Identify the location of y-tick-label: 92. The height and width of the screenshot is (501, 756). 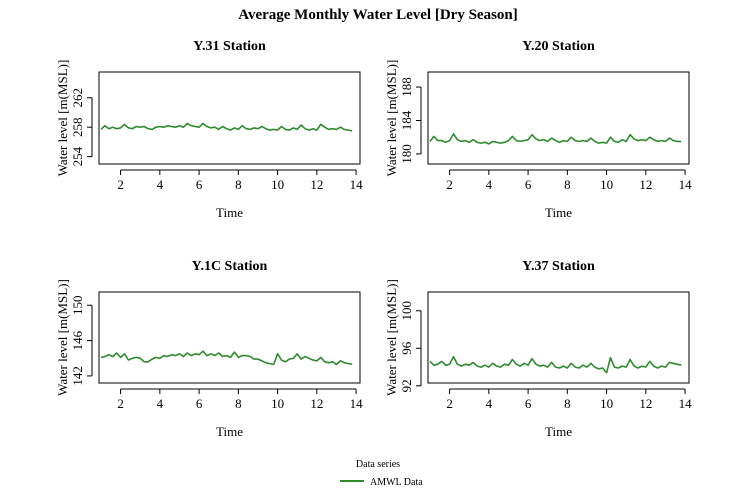
(406, 385).